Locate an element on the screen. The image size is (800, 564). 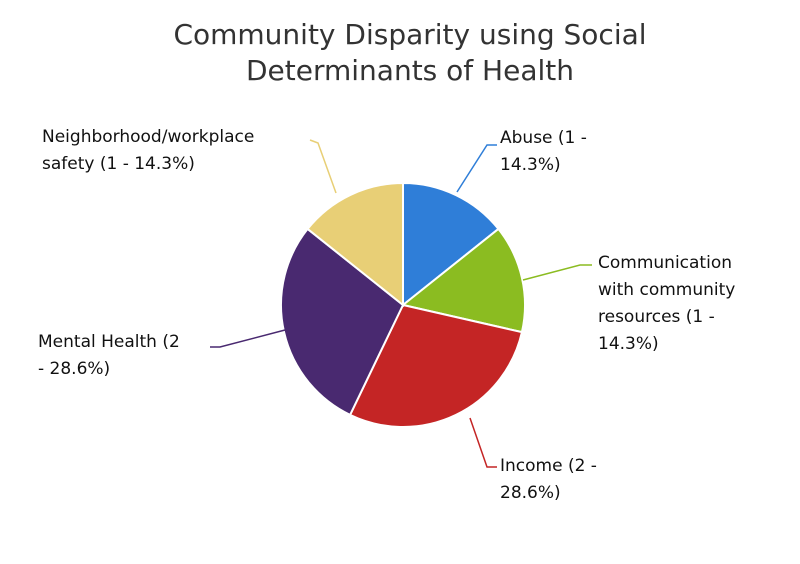
data-label: Abuse (1 - is located at coordinates (543, 138).